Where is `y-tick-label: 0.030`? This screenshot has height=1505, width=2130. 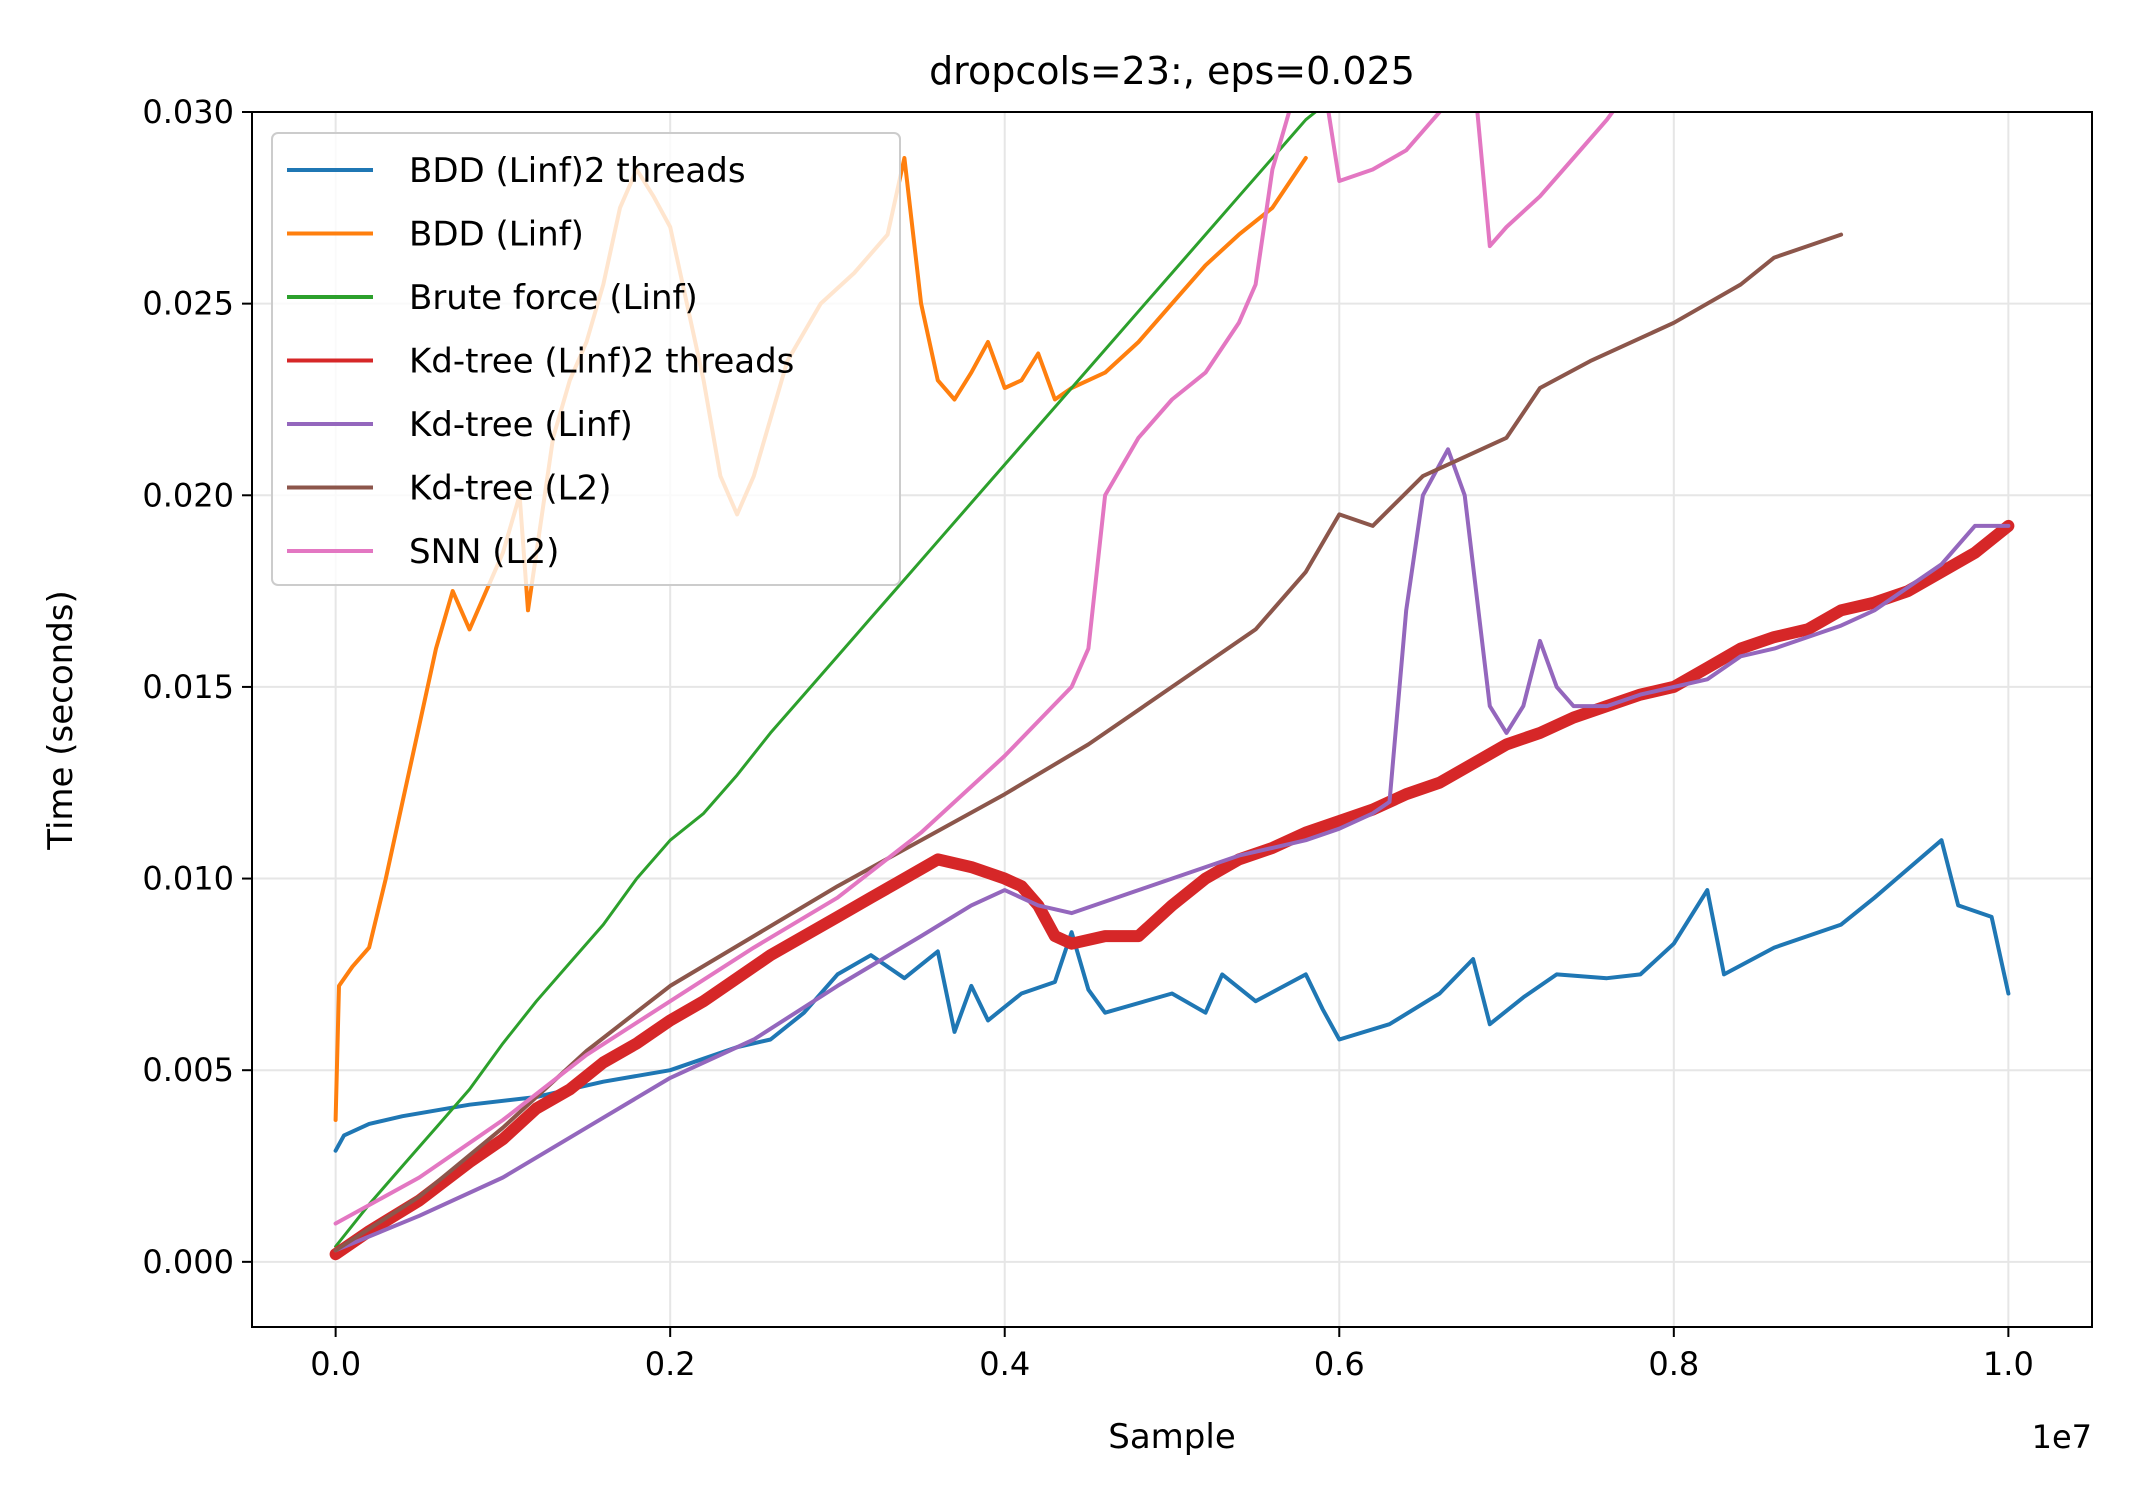
y-tick-label: 0.030 is located at coordinates (188, 112).